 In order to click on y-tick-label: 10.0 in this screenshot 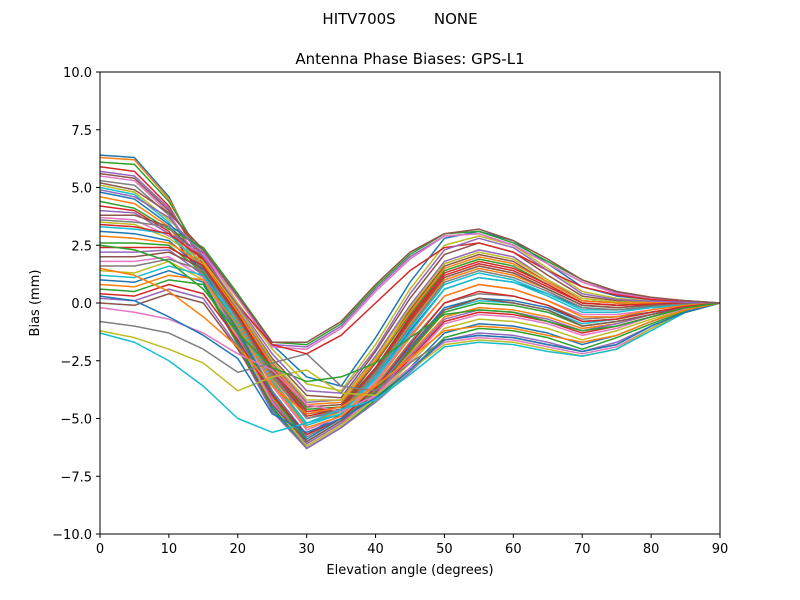, I will do `click(77, 73)`.